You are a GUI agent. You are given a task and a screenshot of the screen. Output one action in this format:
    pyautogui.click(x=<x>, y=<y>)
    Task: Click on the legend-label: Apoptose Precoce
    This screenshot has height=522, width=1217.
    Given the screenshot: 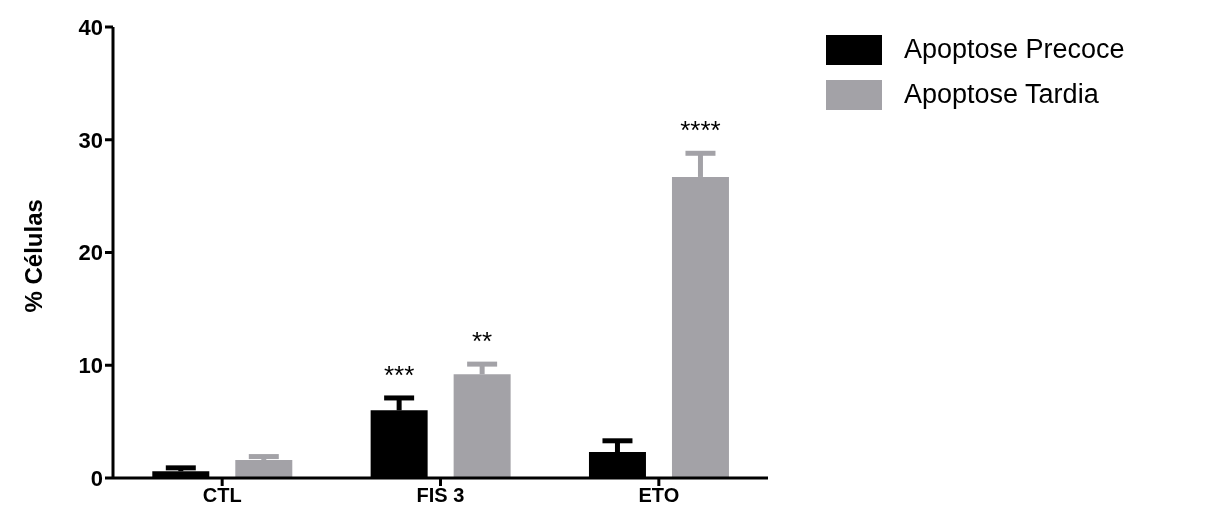 What is the action you would take?
    pyautogui.click(x=1014, y=49)
    